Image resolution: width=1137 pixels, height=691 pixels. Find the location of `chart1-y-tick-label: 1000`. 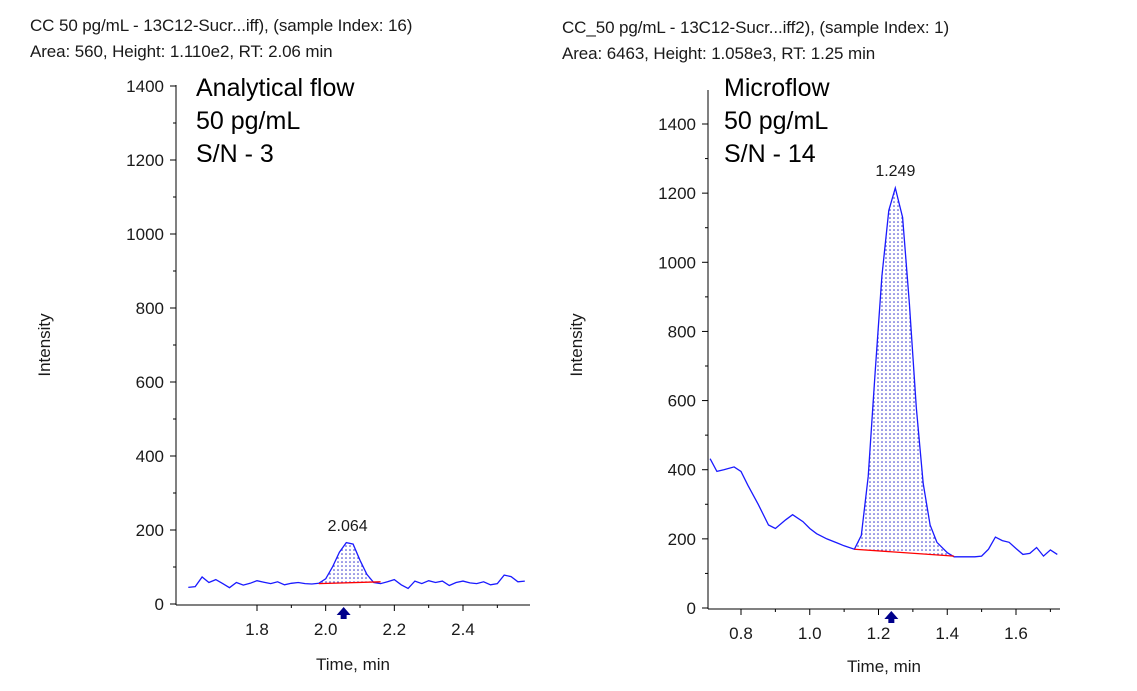

chart1-y-tick-label: 1000 is located at coordinates (145, 234).